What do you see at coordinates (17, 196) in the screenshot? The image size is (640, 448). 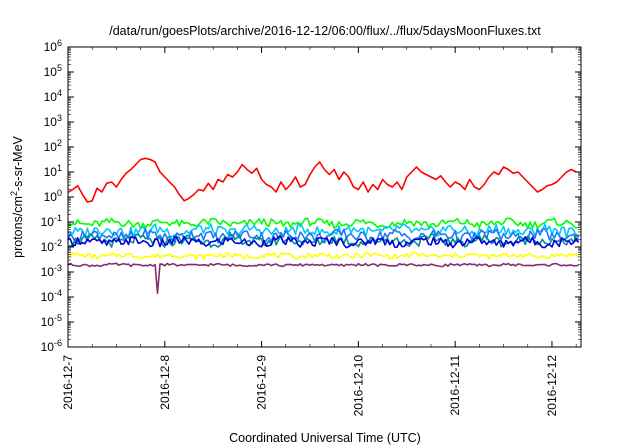 I see `y-axis-label: protons/cm2-s-sr-MeV` at bounding box center [17, 196].